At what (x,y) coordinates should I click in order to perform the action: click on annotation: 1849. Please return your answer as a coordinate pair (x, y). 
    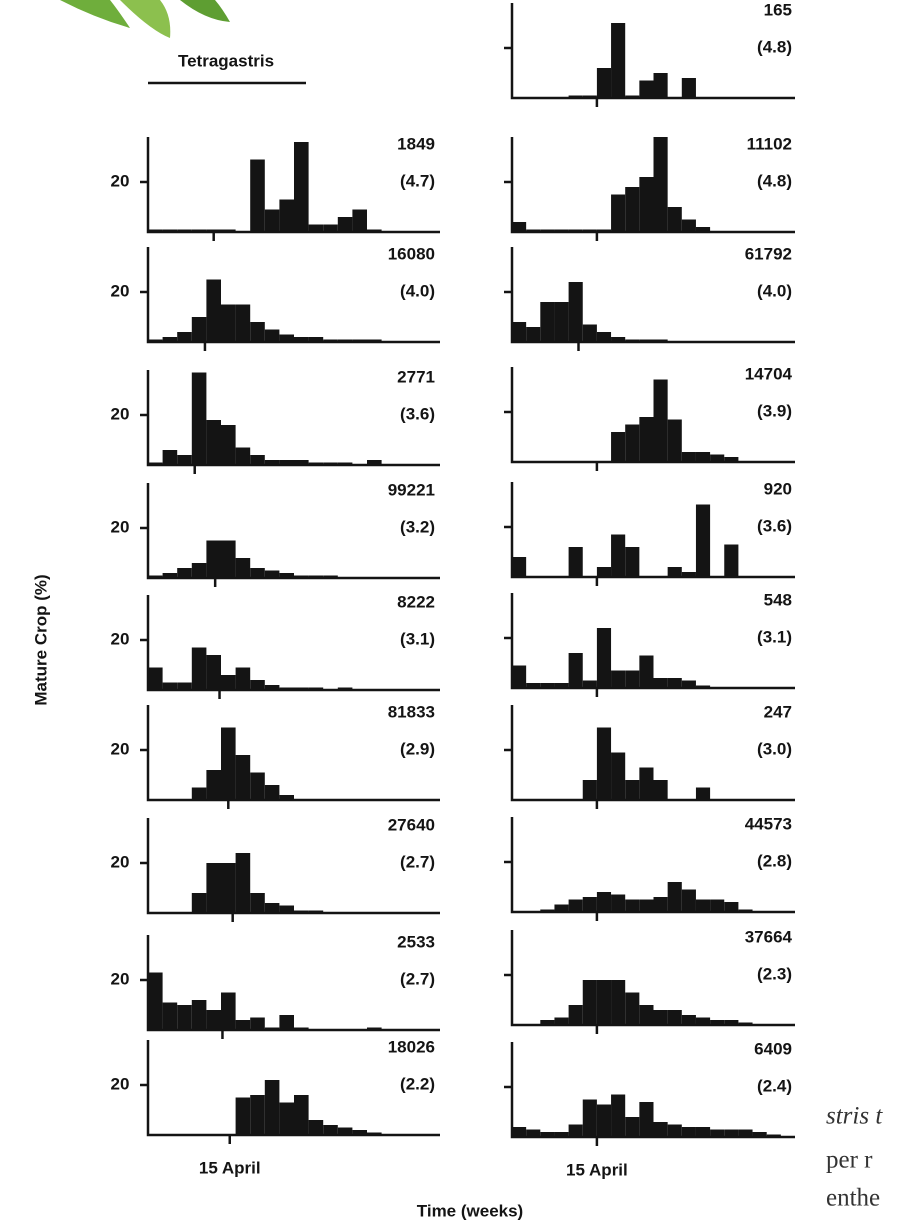
    Looking at the image, I should click on (416, 143).